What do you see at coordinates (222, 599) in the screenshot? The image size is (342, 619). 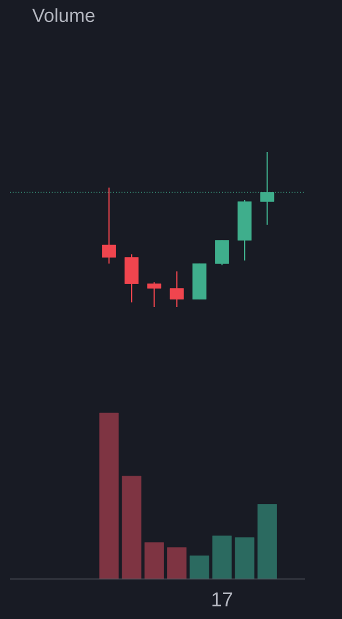 I see `x-tick-label: 17` at bounding box center [222, 599].